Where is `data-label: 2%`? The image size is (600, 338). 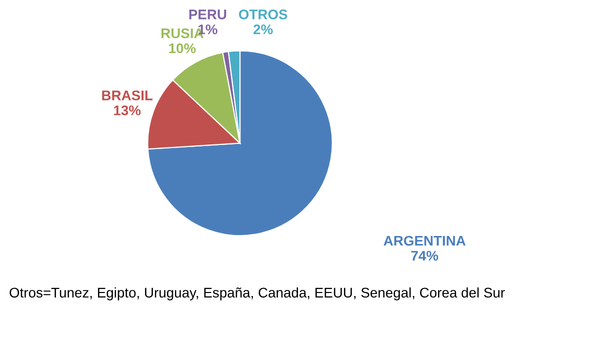
data-label: 2% is located at coordinates (263, 29).